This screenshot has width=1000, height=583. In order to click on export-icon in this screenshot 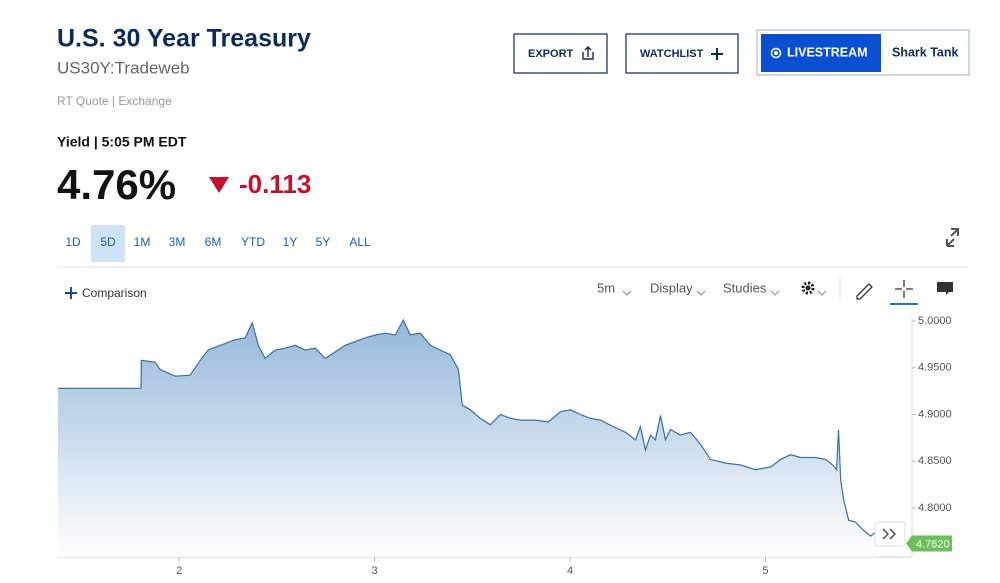, I will do `click(588, 53)`.